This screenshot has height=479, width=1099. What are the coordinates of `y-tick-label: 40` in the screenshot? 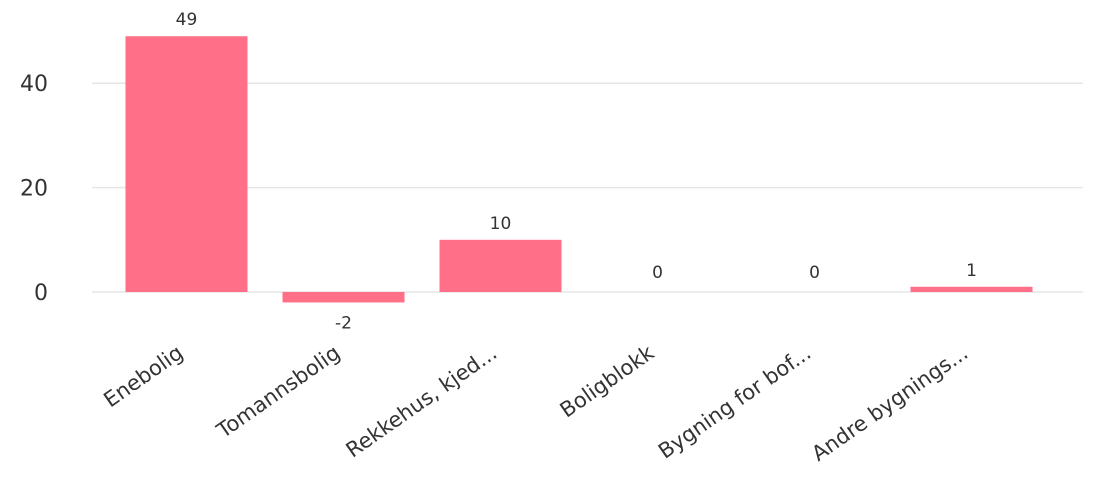 It's located at (34, 84).